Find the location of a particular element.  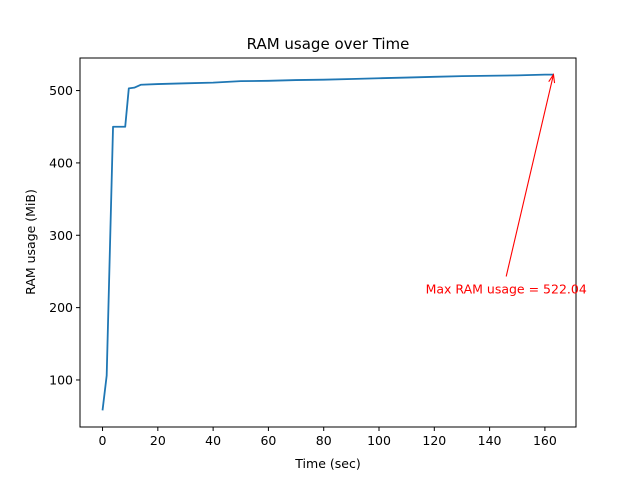

x-tick-label: 40 is located at coordinates (213, 440).